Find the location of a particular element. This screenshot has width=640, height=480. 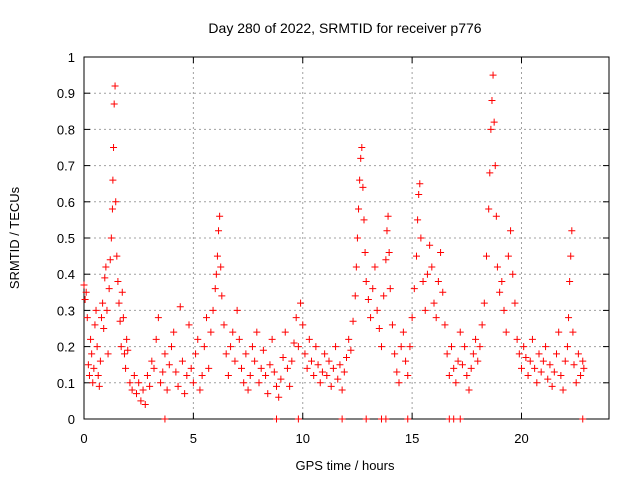

x-tick-label: 5 is located at coordinates (193, 438).